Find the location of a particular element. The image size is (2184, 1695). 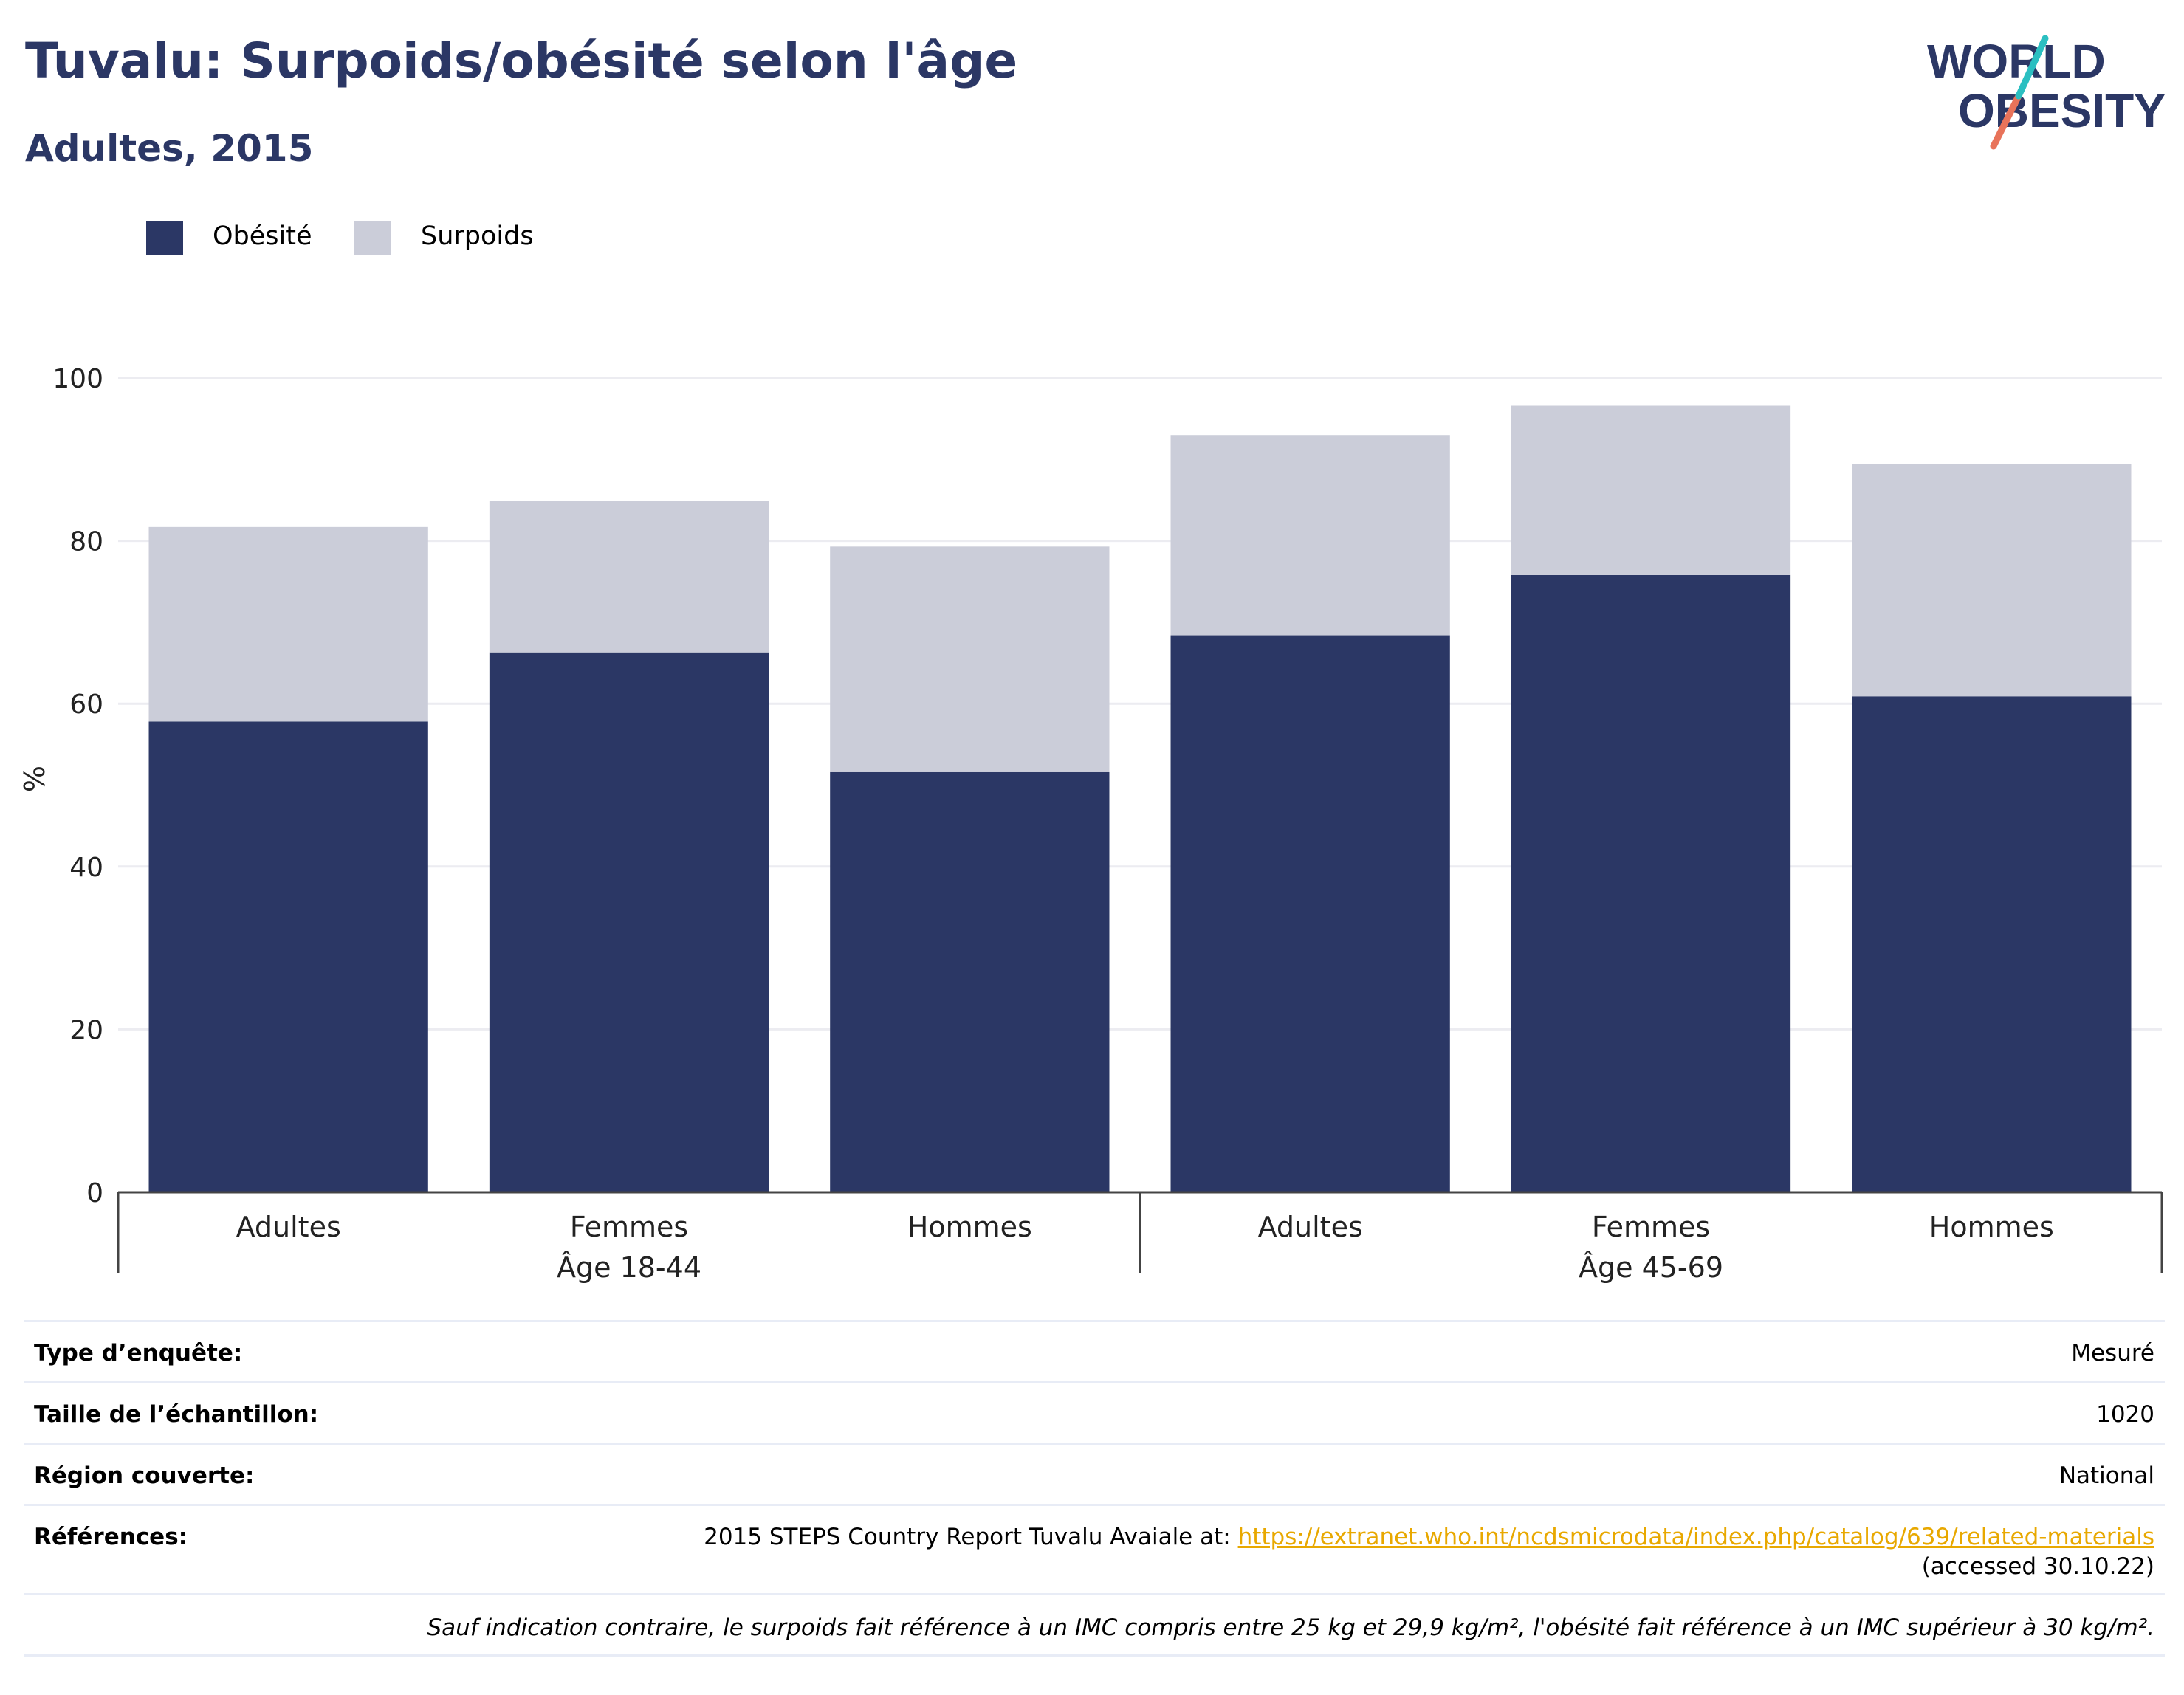

logo-text-world: WORLD is located at coordinates (2017, 62).